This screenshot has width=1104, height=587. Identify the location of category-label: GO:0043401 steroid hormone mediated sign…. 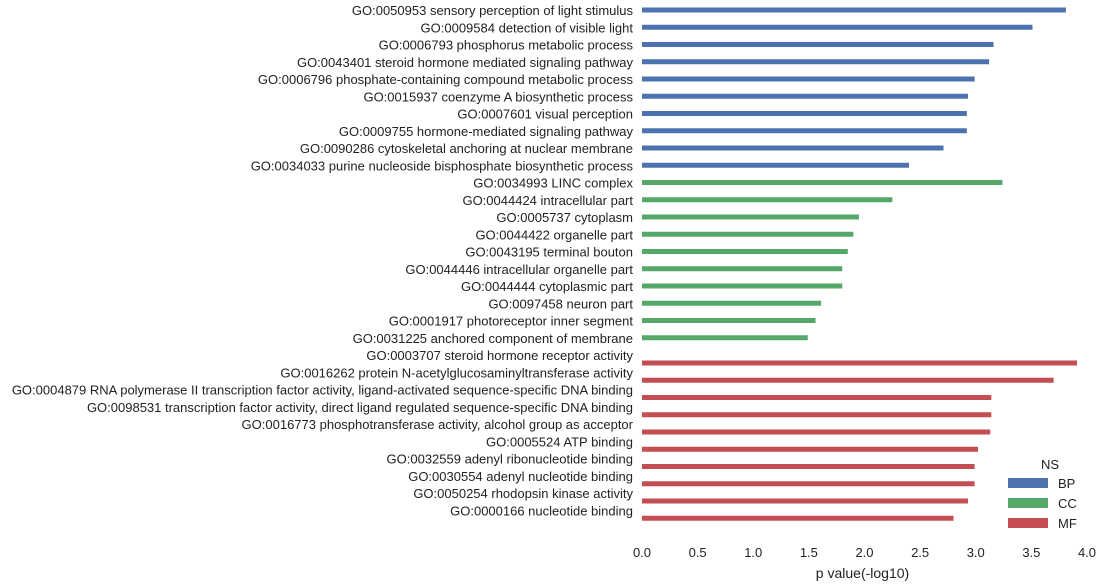
(465, 62).